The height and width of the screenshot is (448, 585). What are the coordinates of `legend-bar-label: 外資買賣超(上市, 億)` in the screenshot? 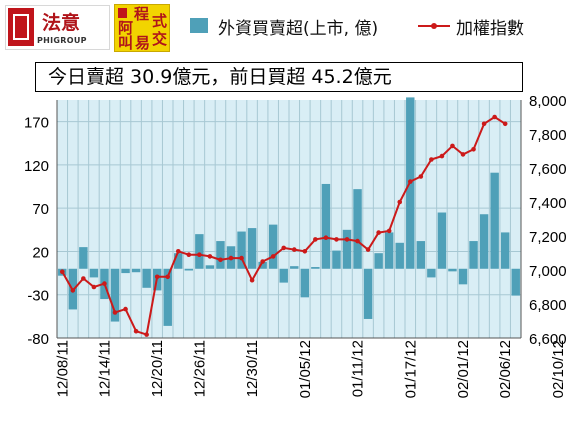 It's located at (298, 29).